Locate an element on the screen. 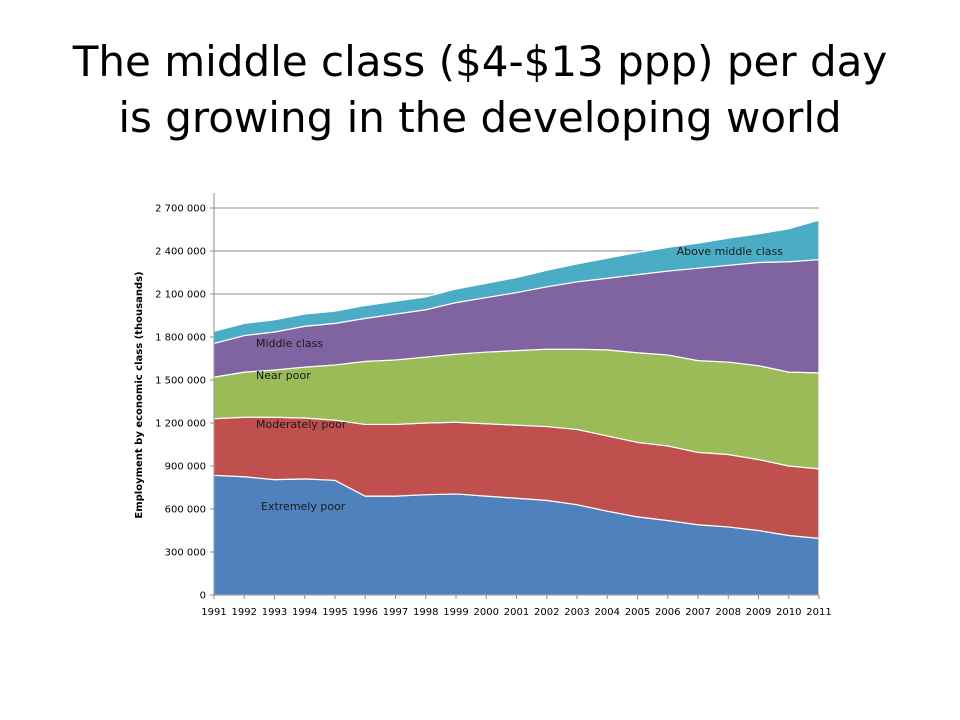 Image resolution: width=960 pixels, height=720 pixels. x-tick-label: 2006 is located at coordinates (667, 612).